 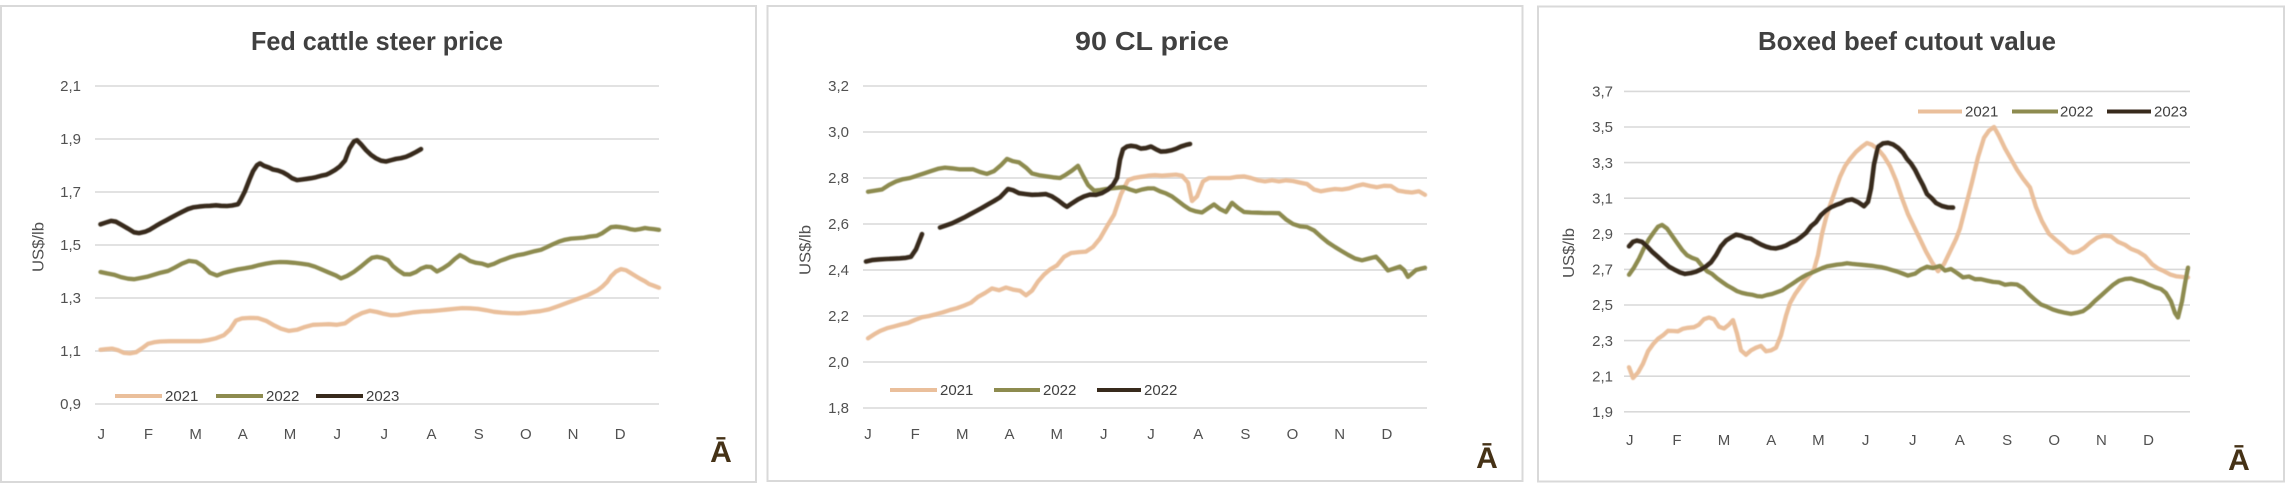 What do you see at coordinates (1152, 41) in the screenshot?
I see `svg-text: 90 CL price` at bounding box center [1152, 41].